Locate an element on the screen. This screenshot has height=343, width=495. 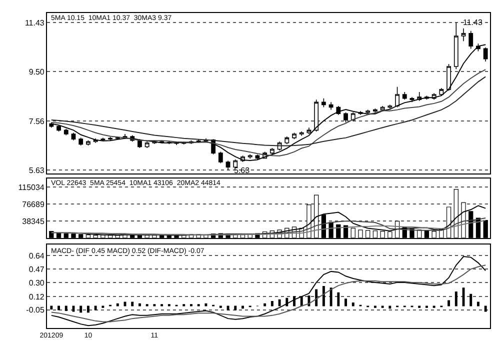
y-tick-label: 11.43 is located at coordinates (34, 23).